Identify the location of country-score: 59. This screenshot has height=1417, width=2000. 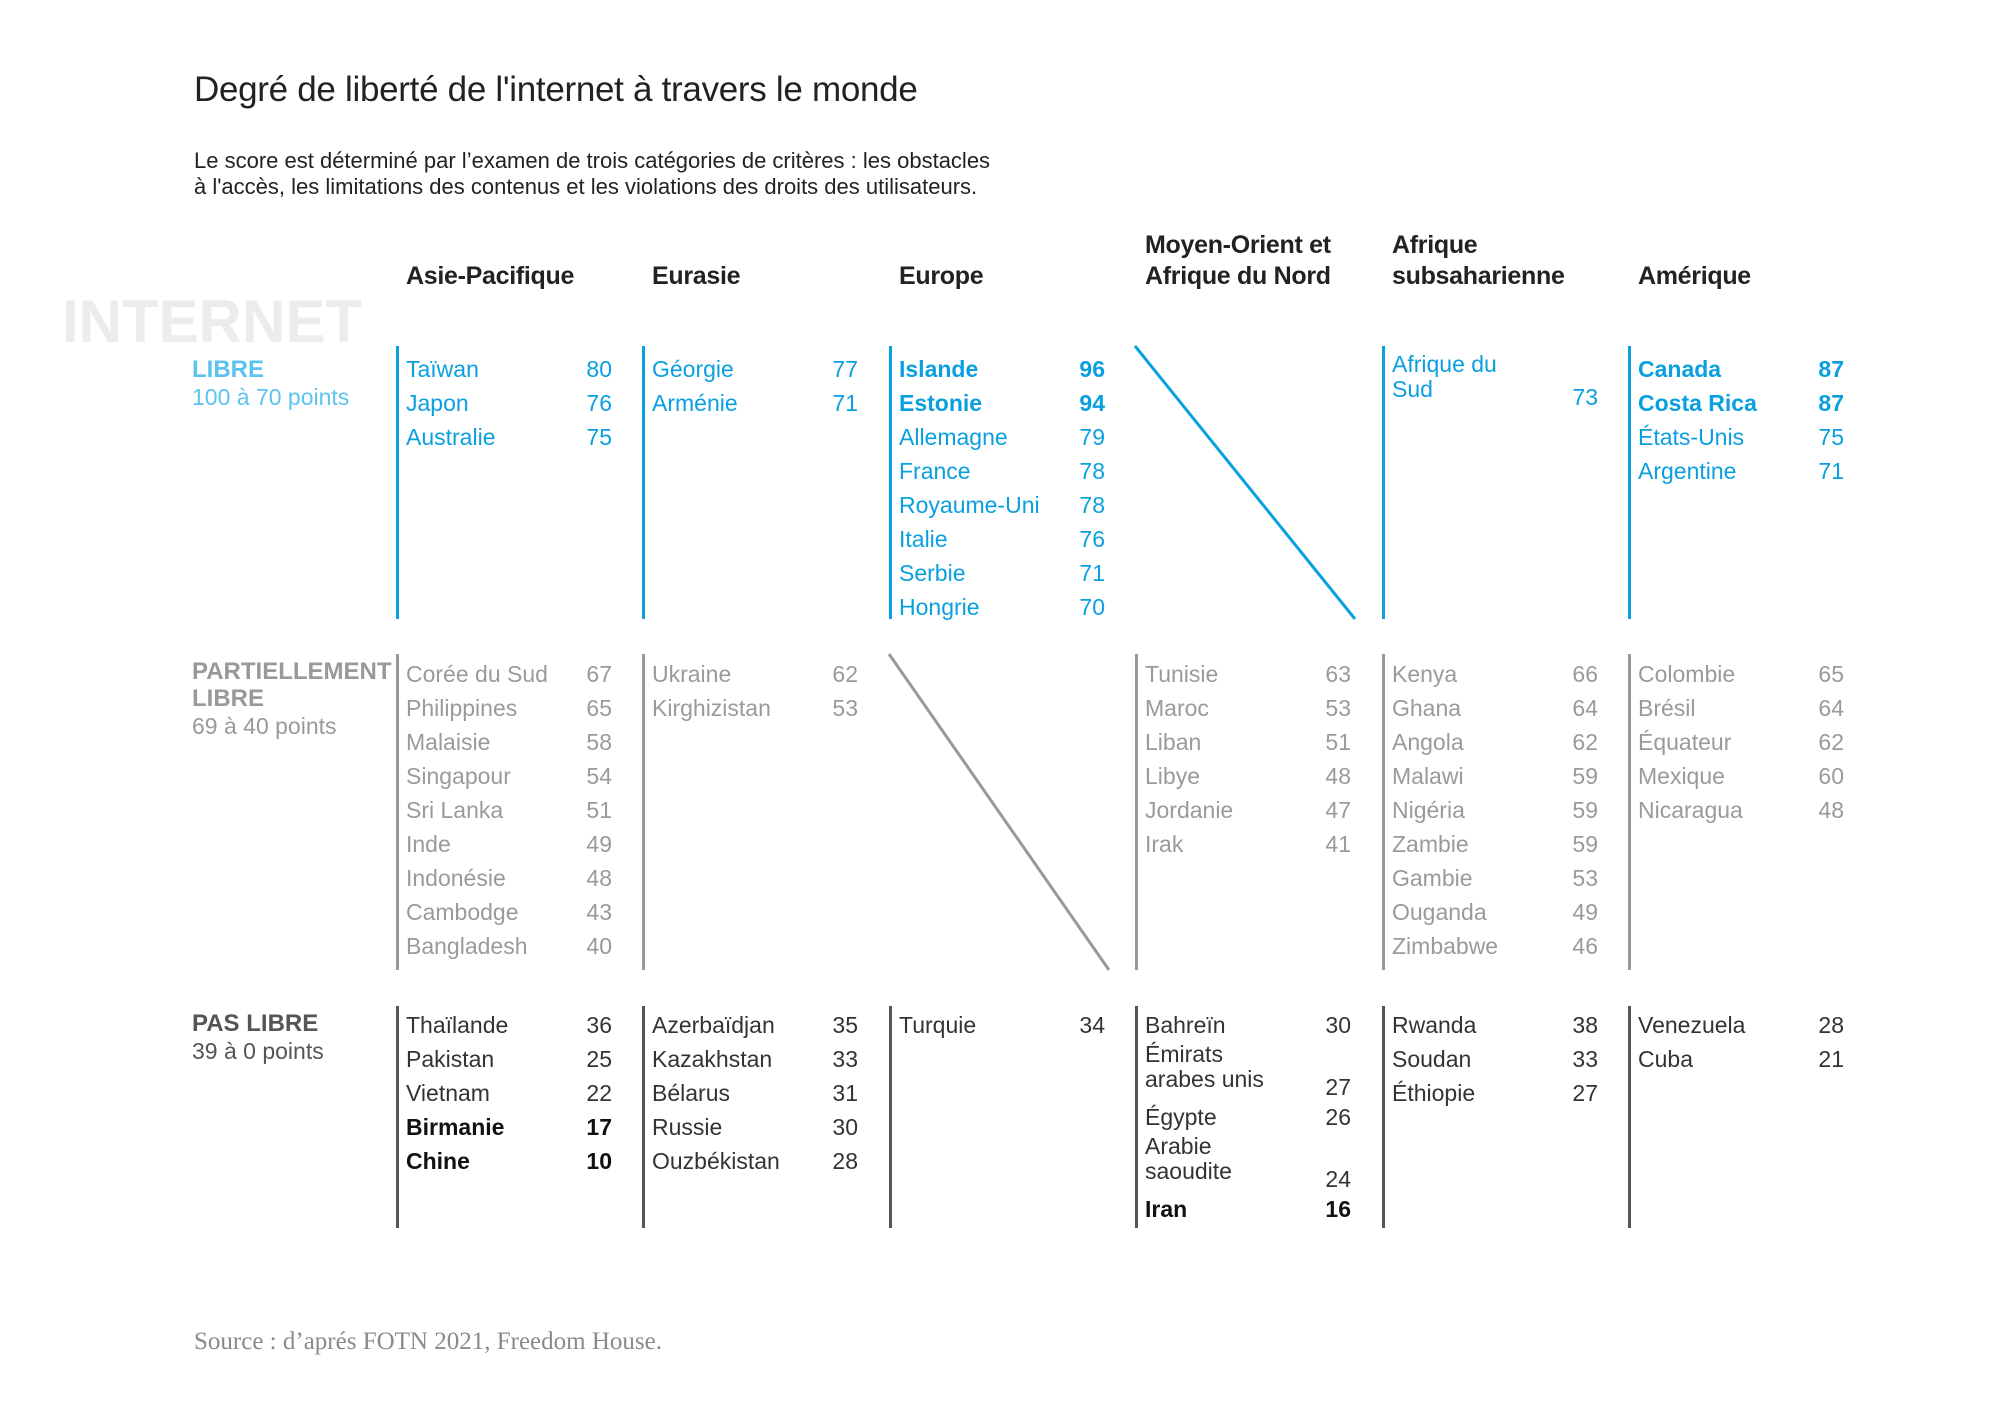
(1585, 810).